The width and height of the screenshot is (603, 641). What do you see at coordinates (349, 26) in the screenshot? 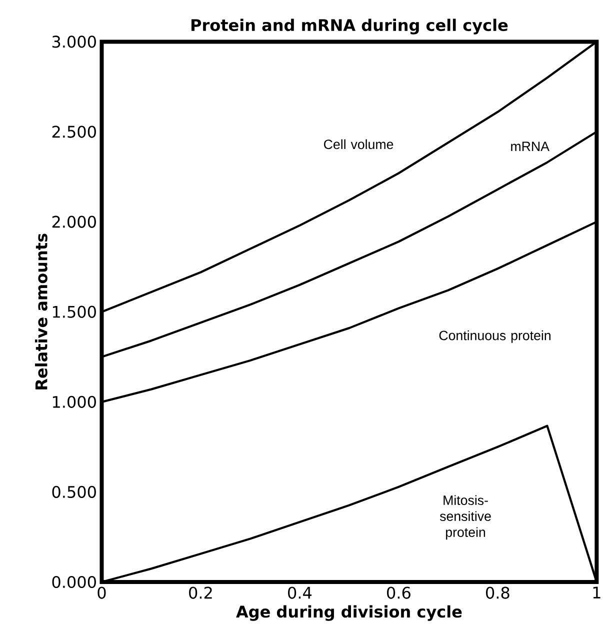
I see `chart-title: Protein and mRNA during cell cycle` at bounding box center [349, 26].